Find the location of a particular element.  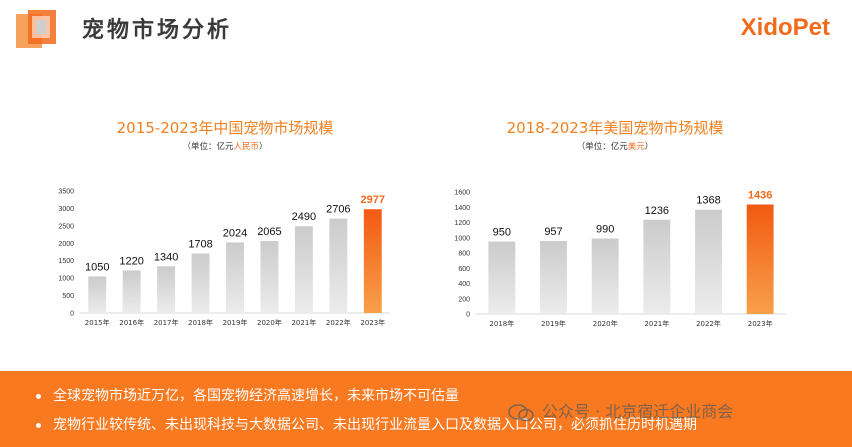

data-label: 1050 is located at coordinates (97, 267).